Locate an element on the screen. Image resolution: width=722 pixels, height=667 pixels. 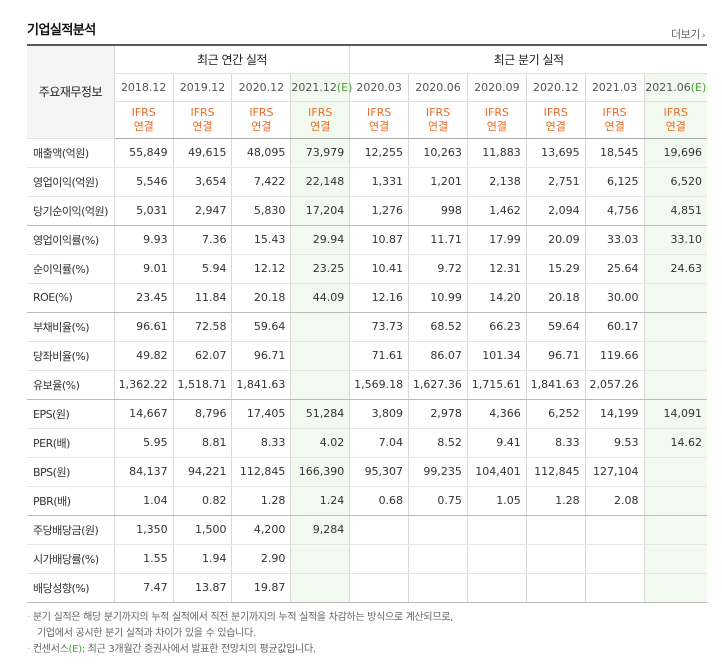
basis-header-2: IFRS 연결 is located at coordinates (261, 120).